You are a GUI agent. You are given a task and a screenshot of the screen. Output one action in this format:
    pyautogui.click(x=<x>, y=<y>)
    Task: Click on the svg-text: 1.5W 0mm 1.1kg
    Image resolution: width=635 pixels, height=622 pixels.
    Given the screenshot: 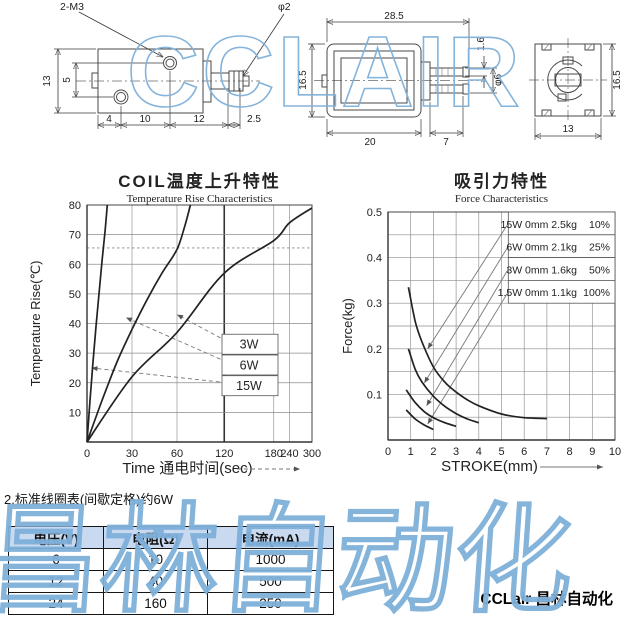 What is the action you would take?
    pyautogui.click(x=538, y=293)
    